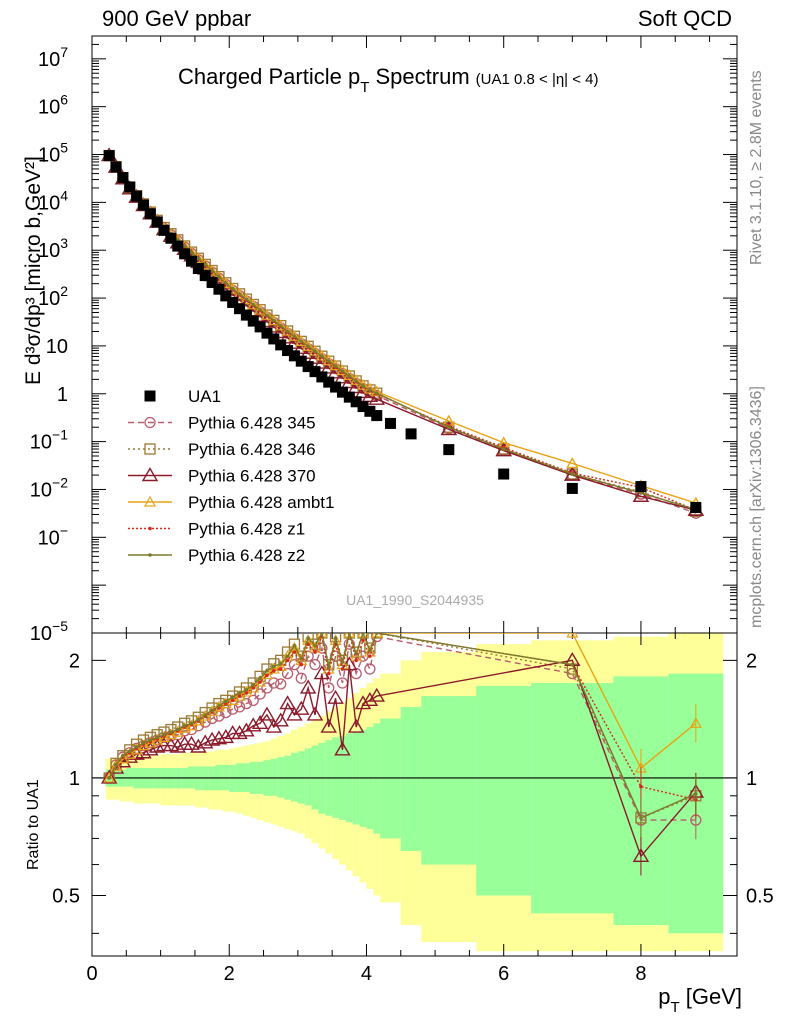 The width and height of the screenshot is (786, 1024). What do you see at coordinates (751, 779) in the screenshot?
I see `bottom-y-tick-label-right: 1` at bounding box center [751, 779].